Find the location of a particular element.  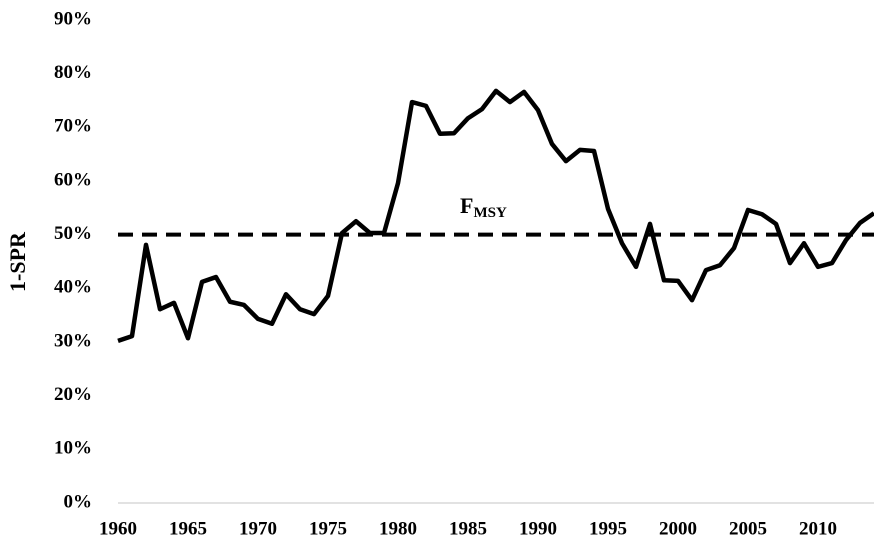

y-tick-label: 90% is located at coordinates (73, 18).